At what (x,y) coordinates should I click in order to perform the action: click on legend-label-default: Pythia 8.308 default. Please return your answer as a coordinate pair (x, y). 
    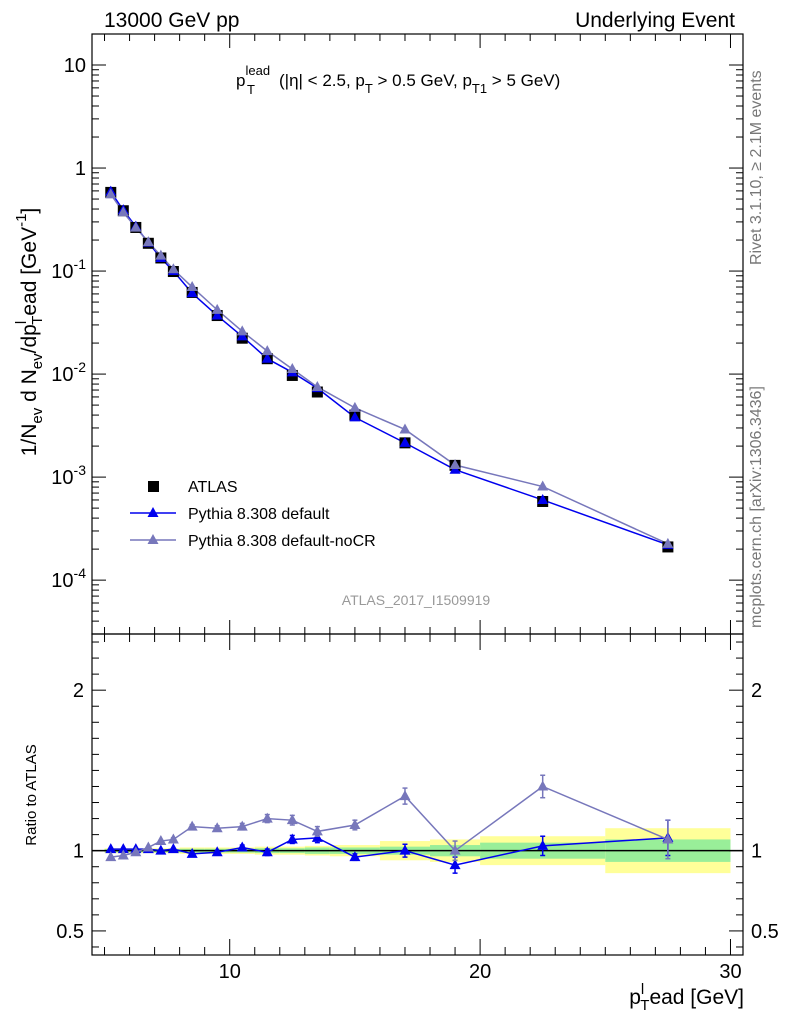
    Looking at the image, I should click on (259, 514).